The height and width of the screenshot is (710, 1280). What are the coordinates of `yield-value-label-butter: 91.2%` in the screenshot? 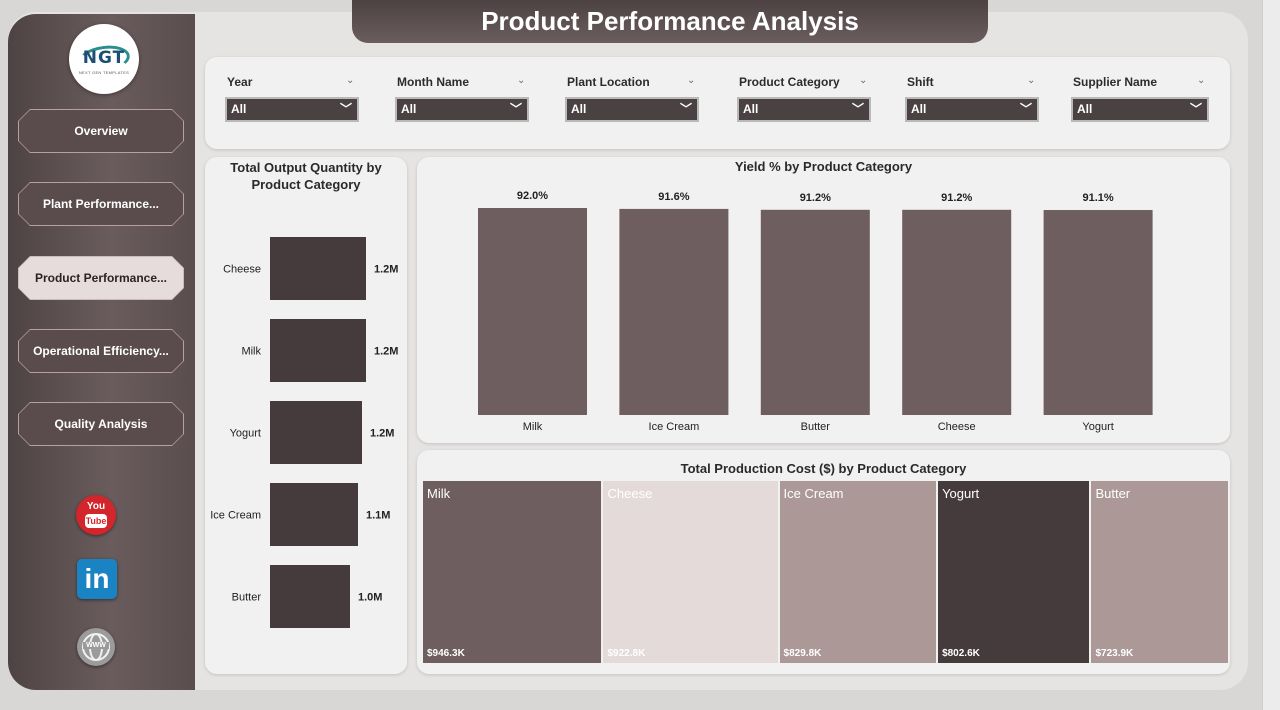 It's located at (815, 198).